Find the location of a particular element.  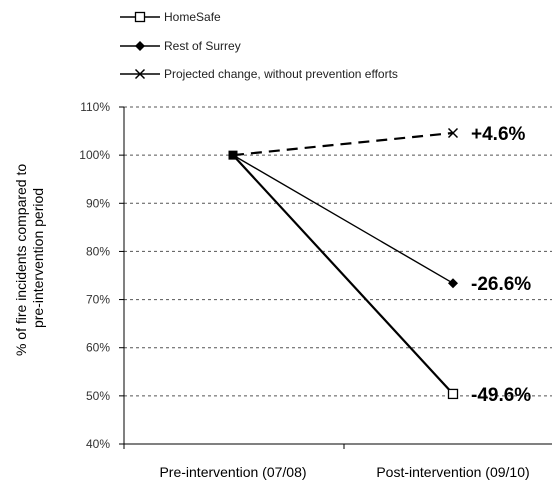

legend-label: HomeSafe is located at coordinates (192, 17).